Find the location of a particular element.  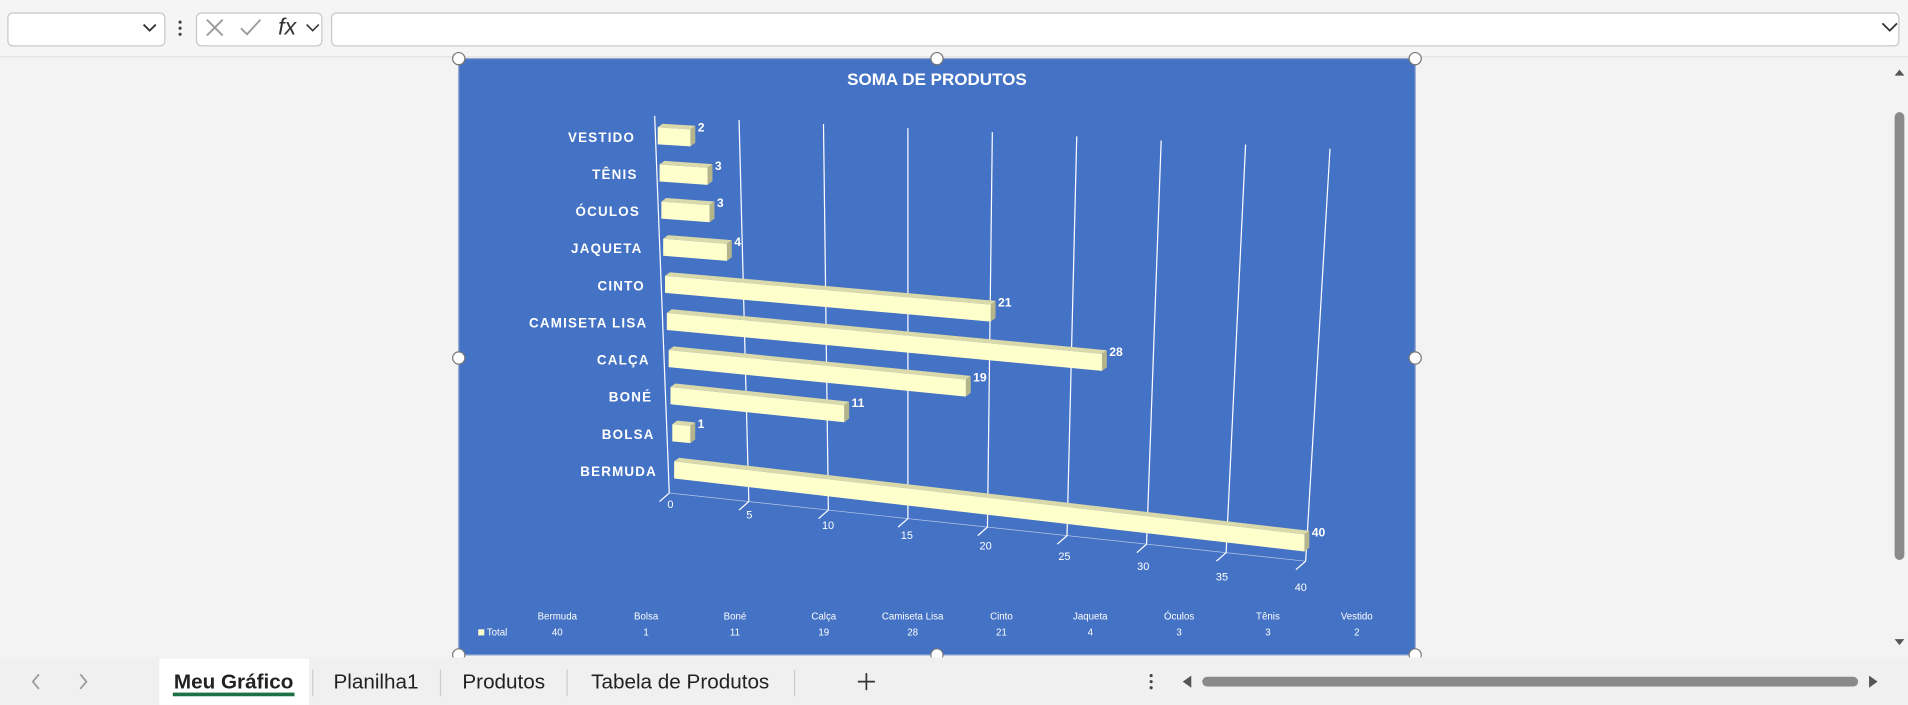

formula-input is located at coordinates (1115, 29).